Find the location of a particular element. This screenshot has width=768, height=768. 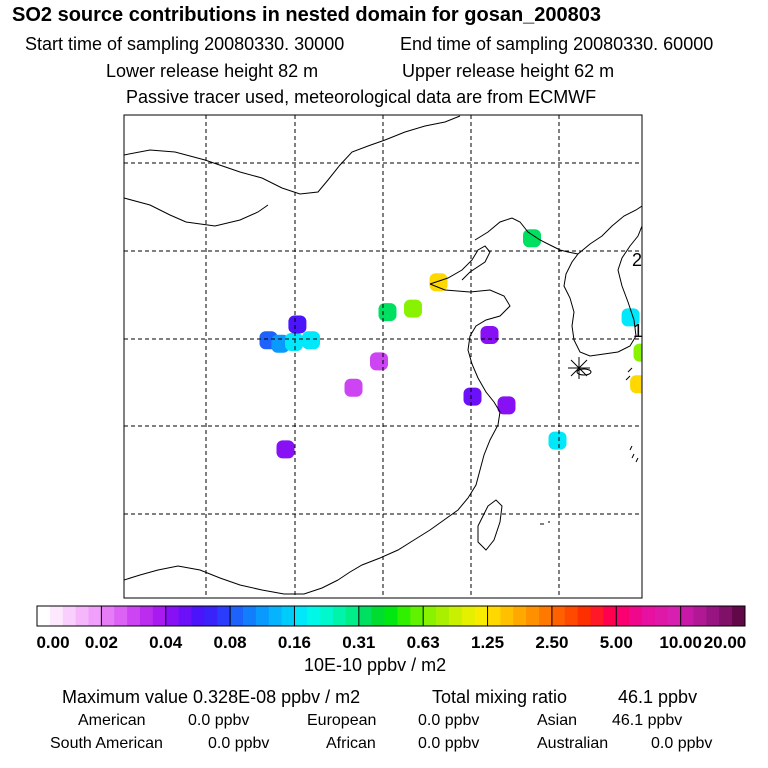

receptor-asterisk is located at coordinates (579, 368).